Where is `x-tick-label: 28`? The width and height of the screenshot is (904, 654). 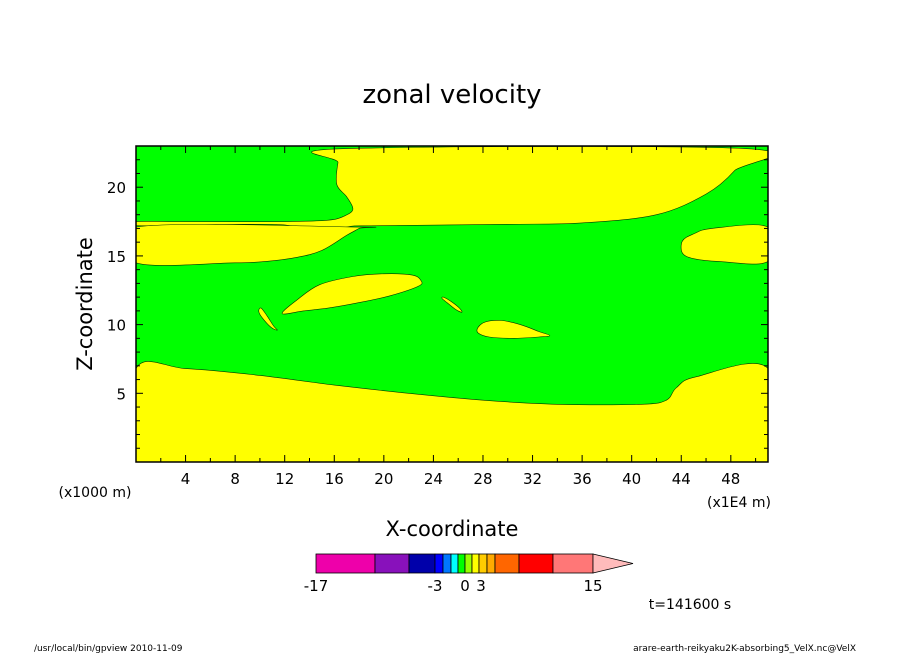 x-tick-label: 28 is located at coordinates (482, 479).